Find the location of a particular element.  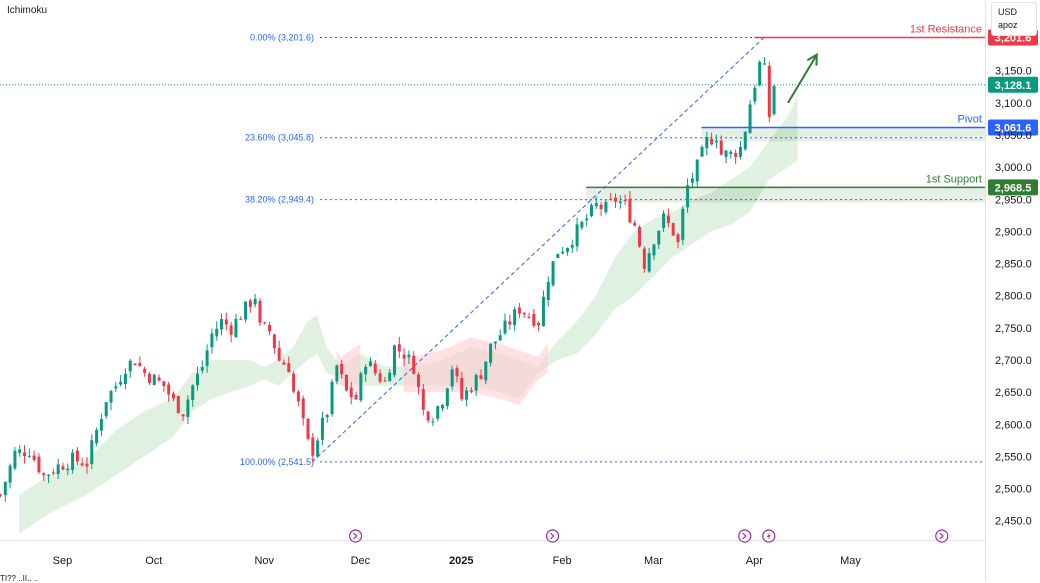

earnings-event-icon is located at coordinates (769, 536).